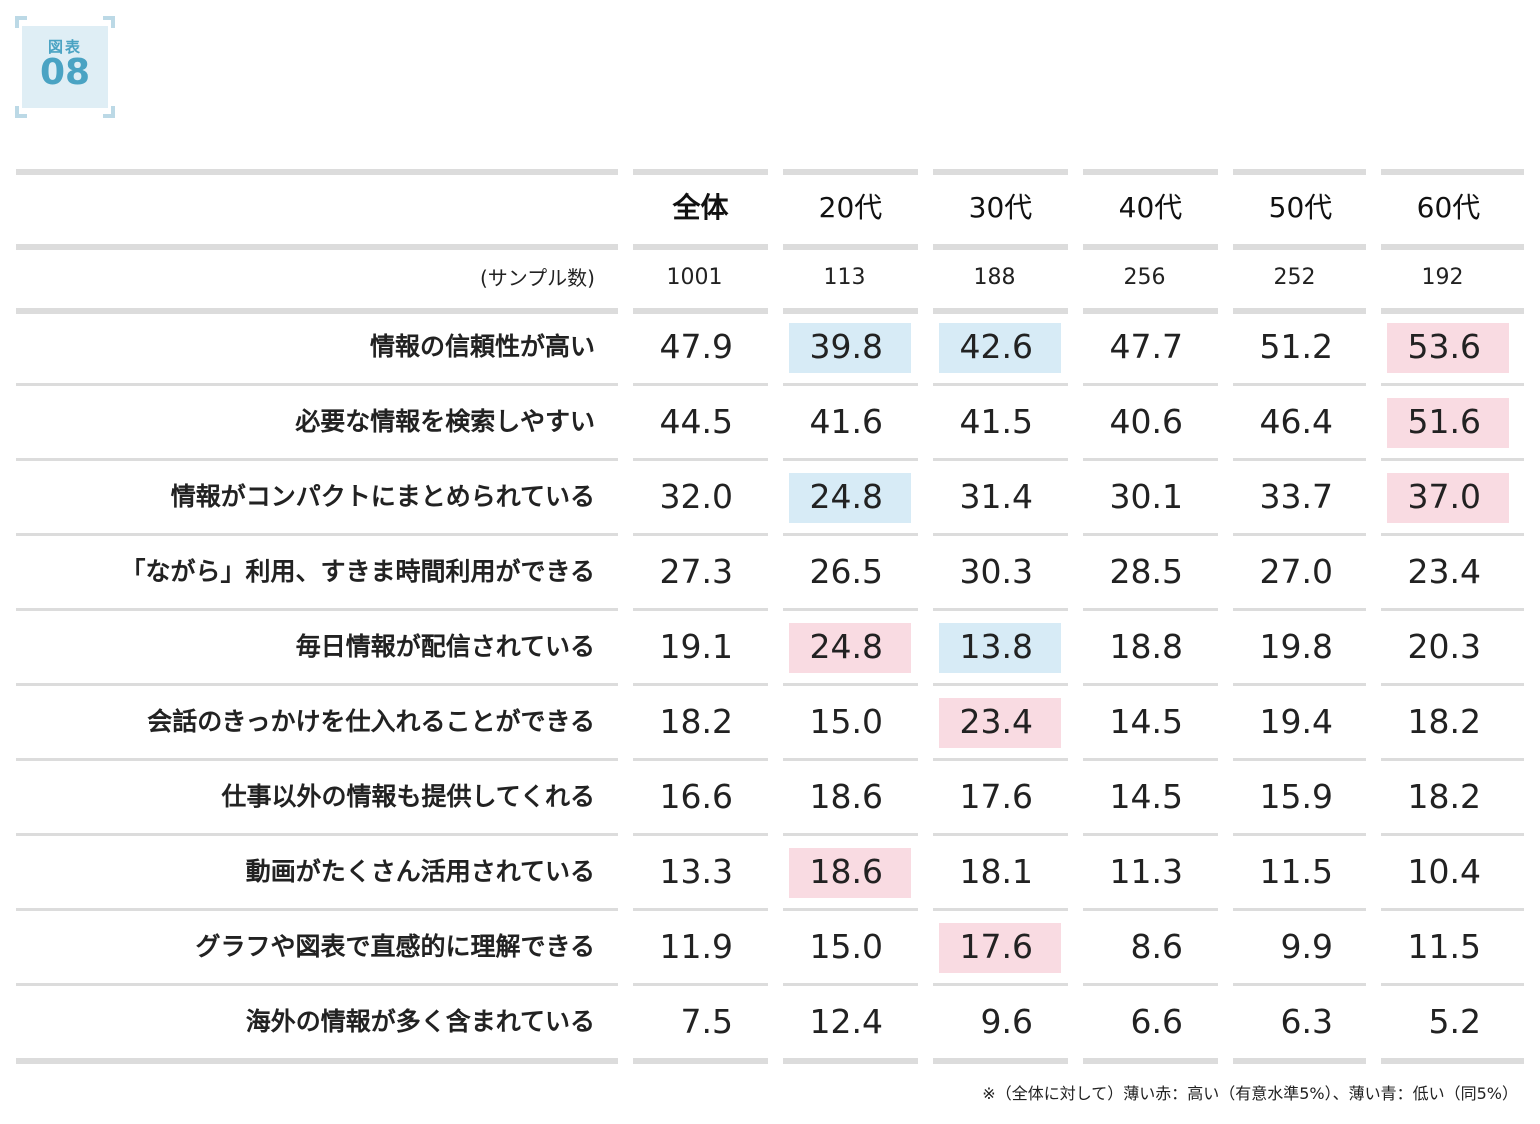 This screenshot has height=1124, width=1540. Describe the element at coordinates (846, 346) in the screenshot. I see `table-cell: 39.8` at that location.